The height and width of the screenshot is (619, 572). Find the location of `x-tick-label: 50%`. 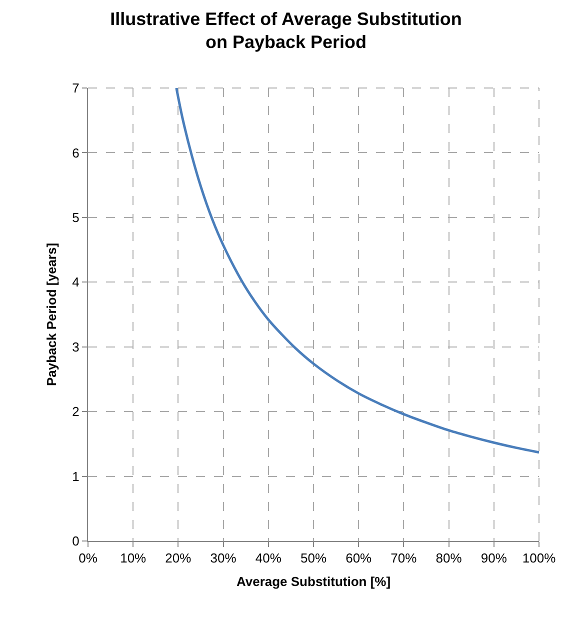

x-tick-label: 50% is located at coordinates (313, 558).